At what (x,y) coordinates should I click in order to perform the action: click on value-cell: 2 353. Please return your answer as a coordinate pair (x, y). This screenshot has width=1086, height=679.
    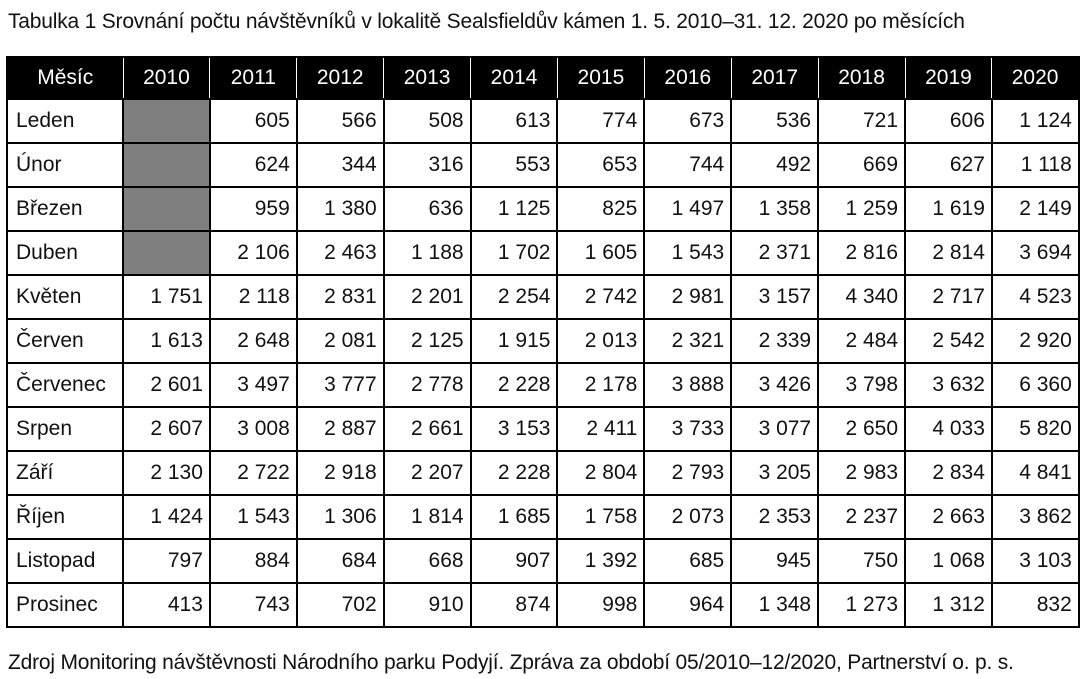
    Looking at the image, I should click on (775, 517).